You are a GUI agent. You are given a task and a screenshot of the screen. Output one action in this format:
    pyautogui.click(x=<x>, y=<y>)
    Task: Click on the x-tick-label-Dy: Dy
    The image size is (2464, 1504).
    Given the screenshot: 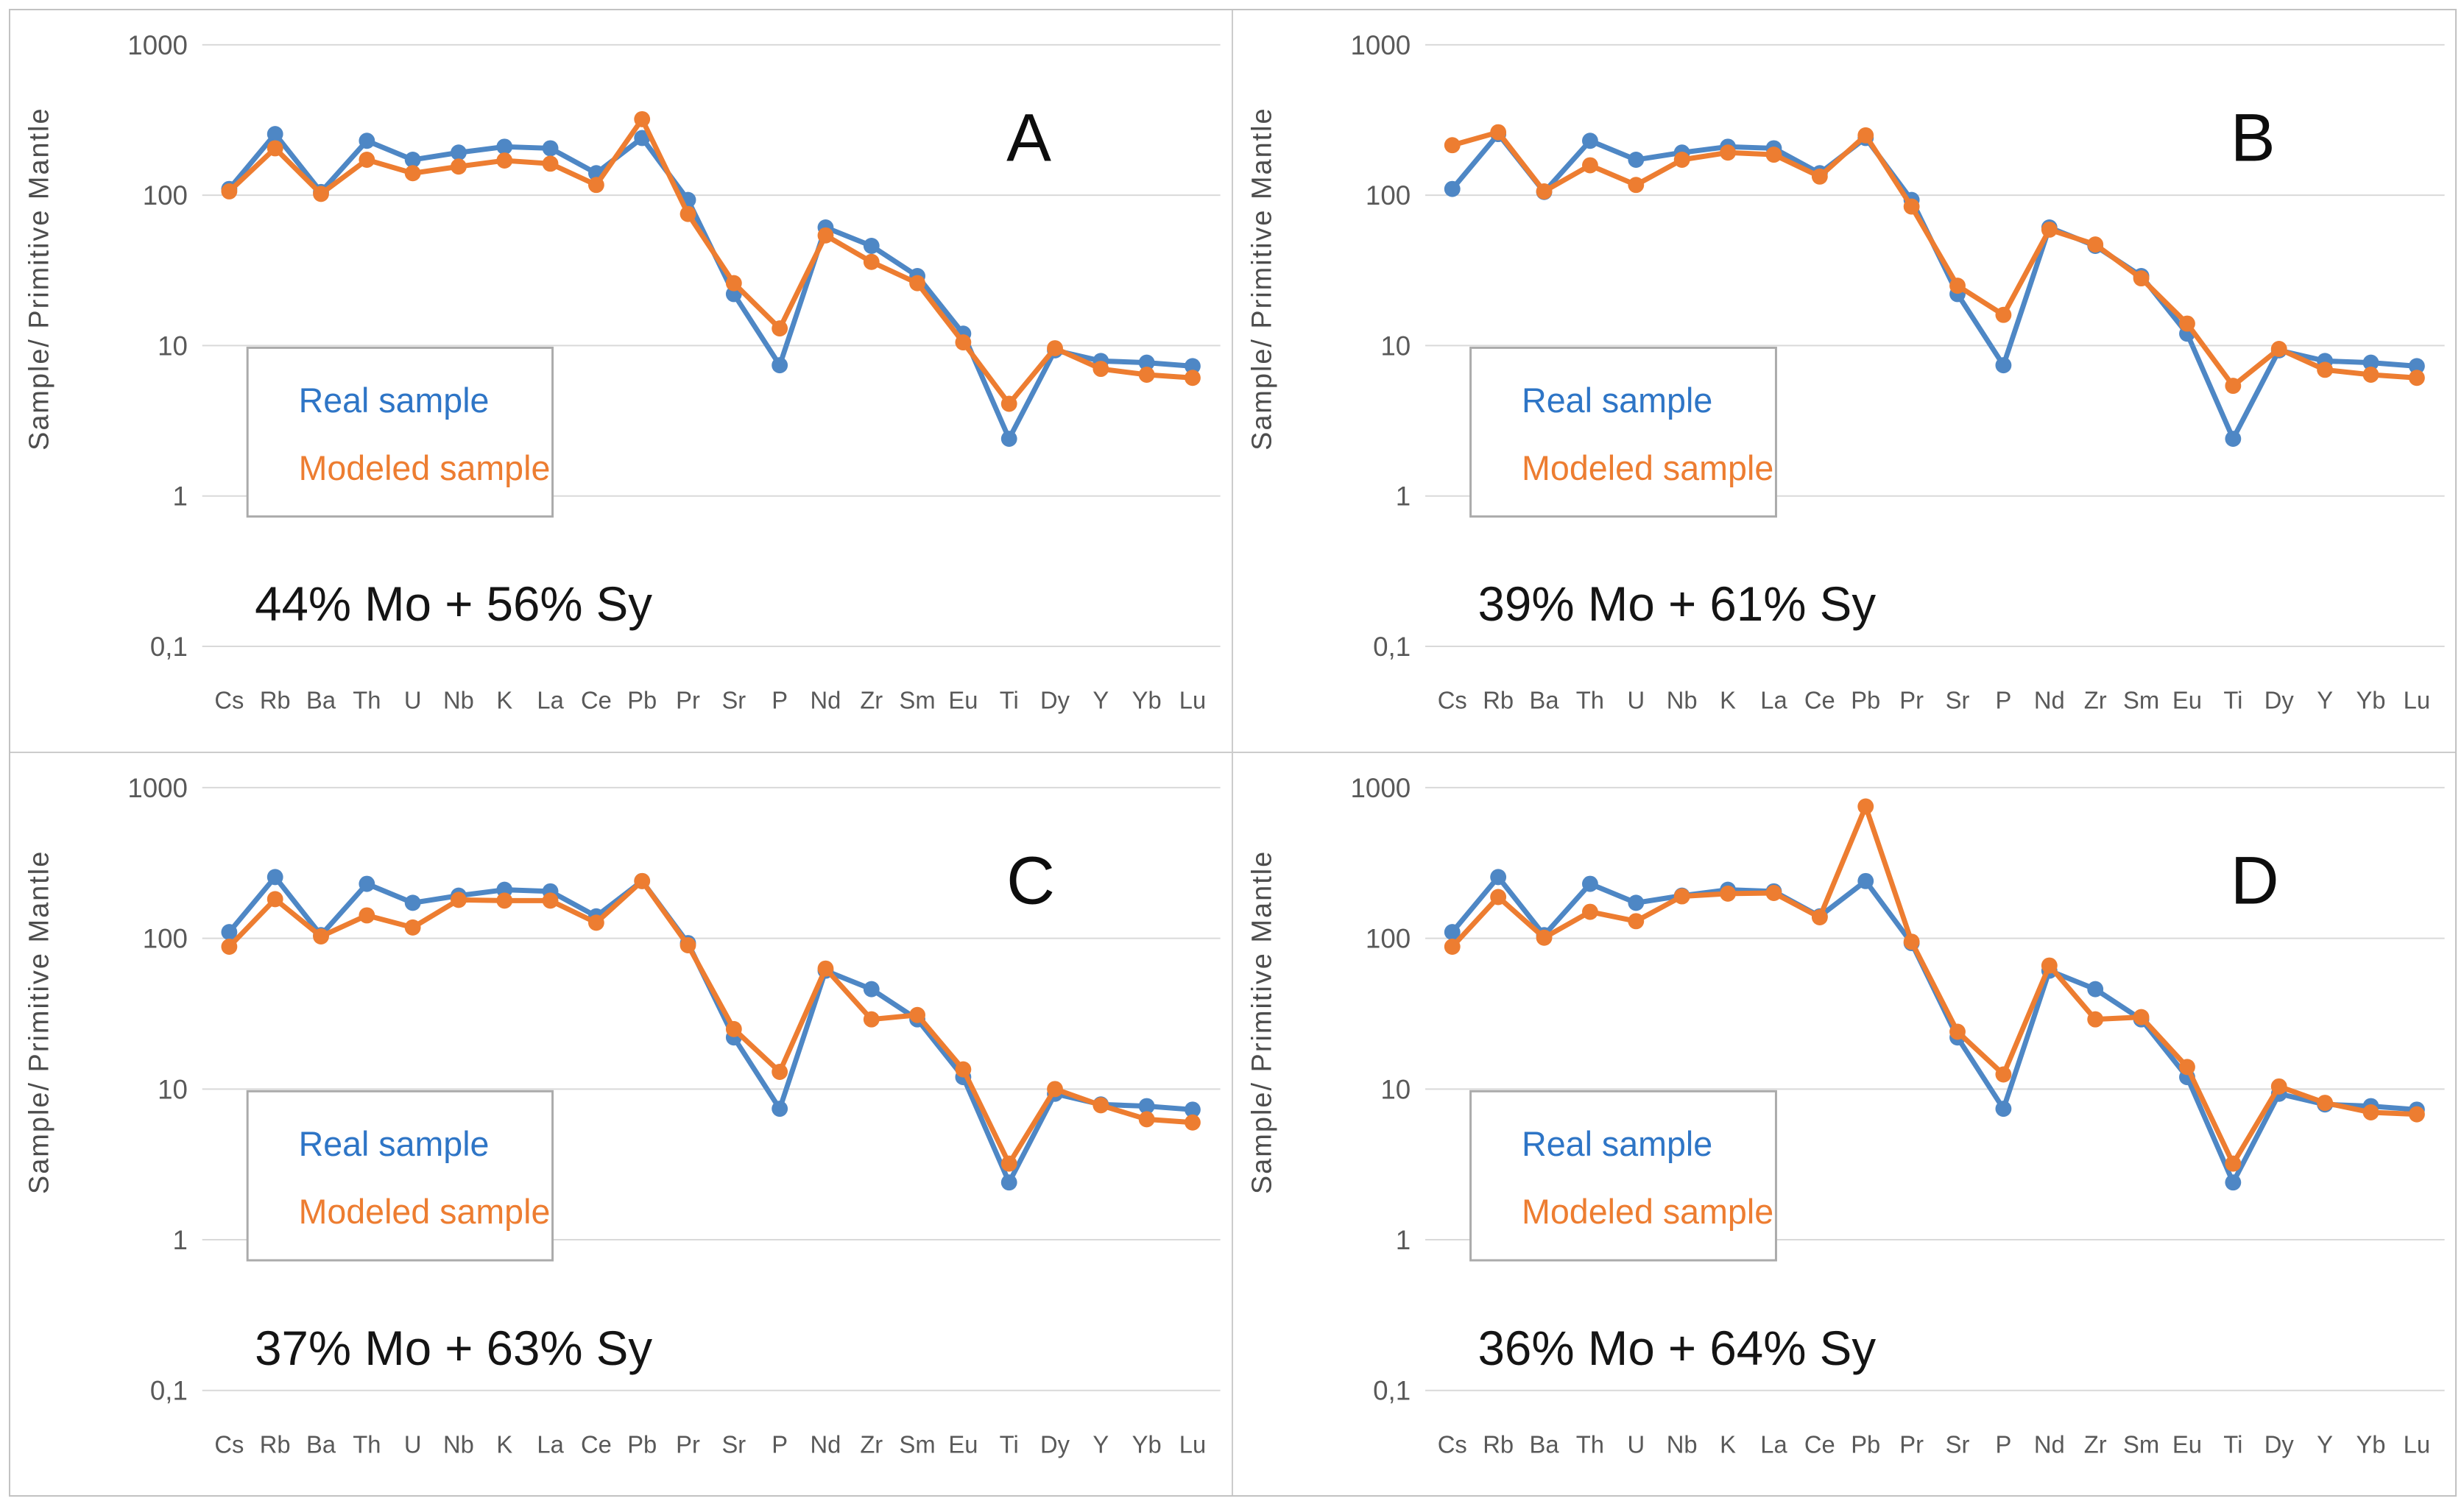 What is the action you would take?
    pyautogui.click(x=2279, y=1444)
    